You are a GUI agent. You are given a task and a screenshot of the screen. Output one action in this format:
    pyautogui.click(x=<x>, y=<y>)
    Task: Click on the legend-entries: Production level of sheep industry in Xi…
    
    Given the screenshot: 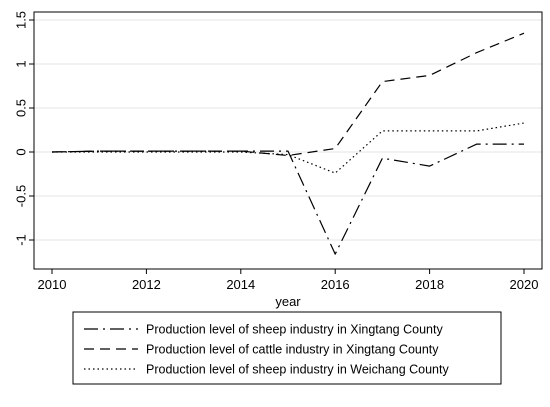 What is the action you would take?
    pyautogui.click(x=266, y=350)
    